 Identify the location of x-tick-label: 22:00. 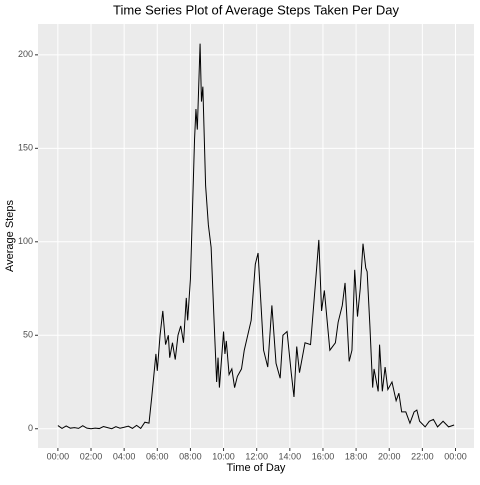
(422, 456).